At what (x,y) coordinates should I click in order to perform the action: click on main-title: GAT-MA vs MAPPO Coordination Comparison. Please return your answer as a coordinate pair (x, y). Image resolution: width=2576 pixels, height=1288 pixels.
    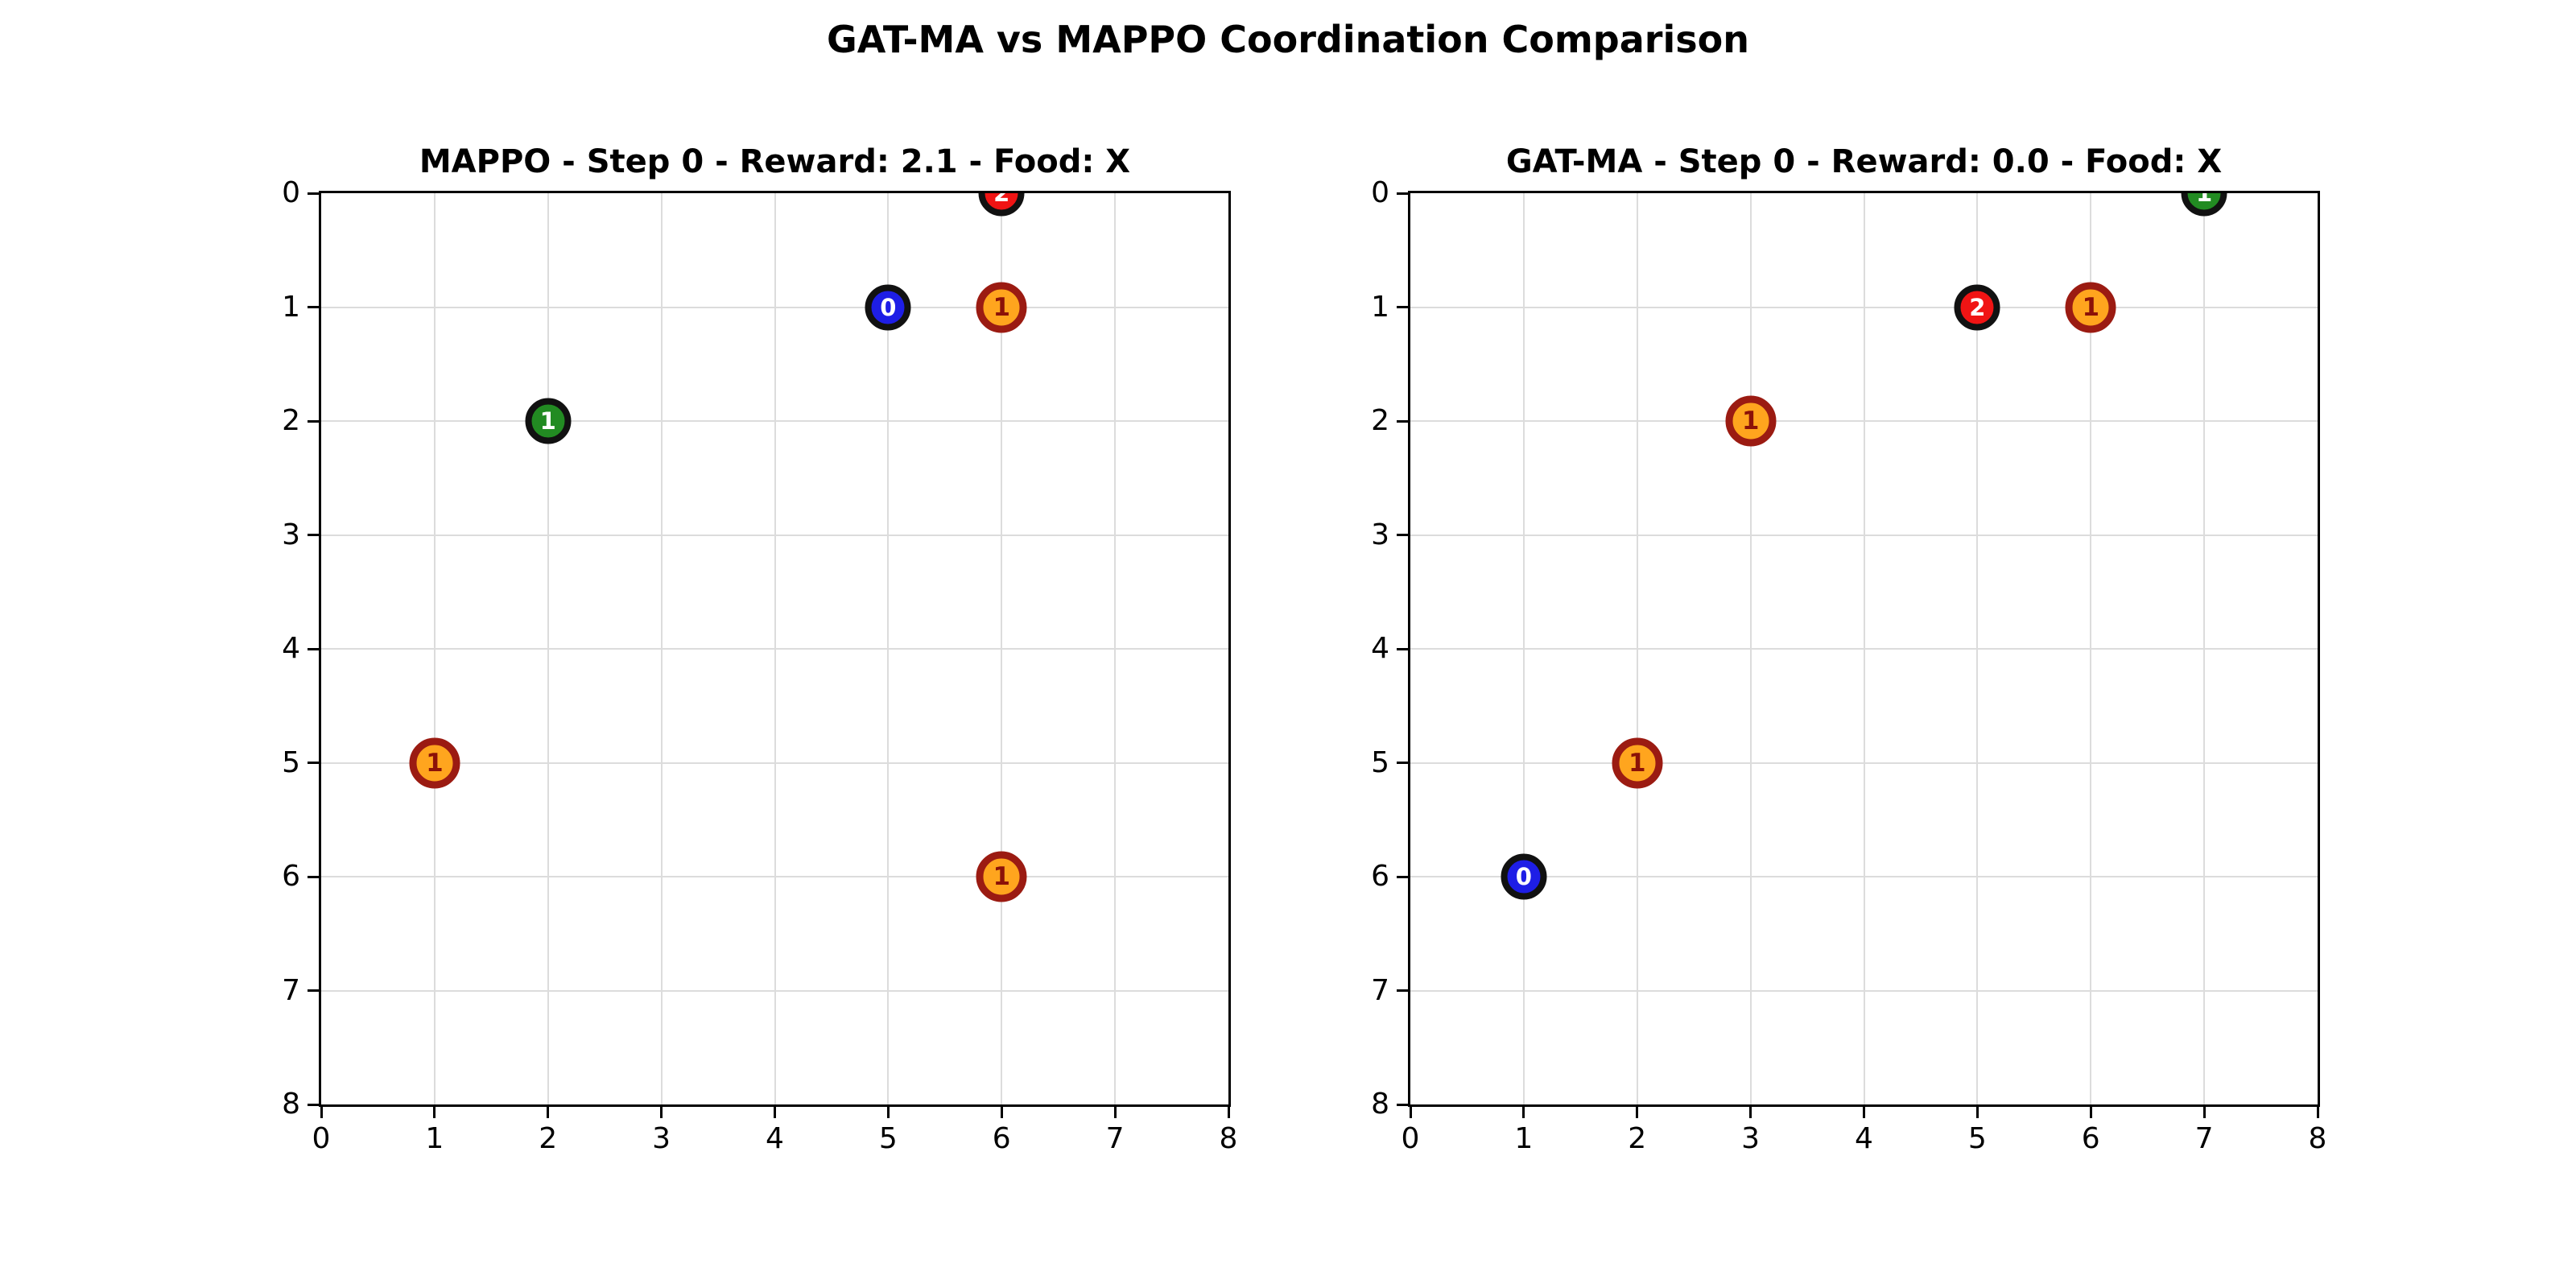
    Looking at the image, I should click on (1288, 39).